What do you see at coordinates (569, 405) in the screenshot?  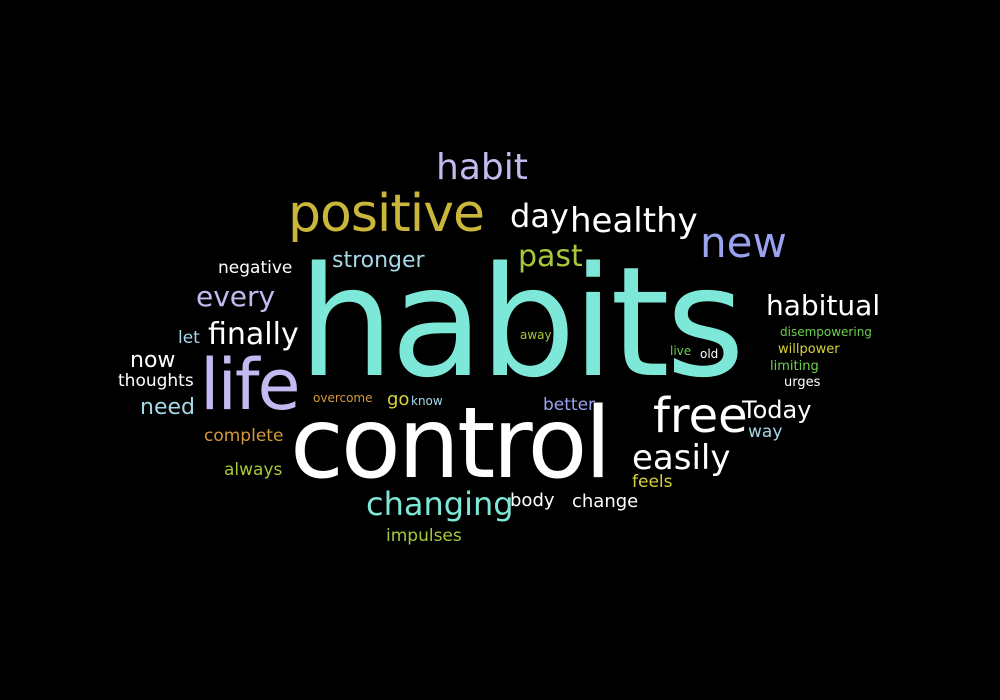 I see `word-better: better` at bounding box center [569, 405].